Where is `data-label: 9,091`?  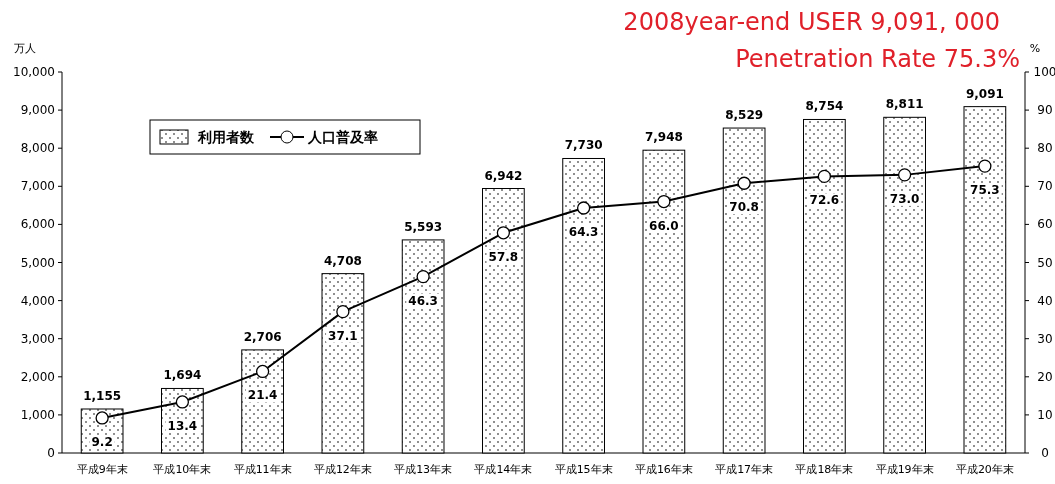 data-label: 9,091 is located at coordinates (984, 93).